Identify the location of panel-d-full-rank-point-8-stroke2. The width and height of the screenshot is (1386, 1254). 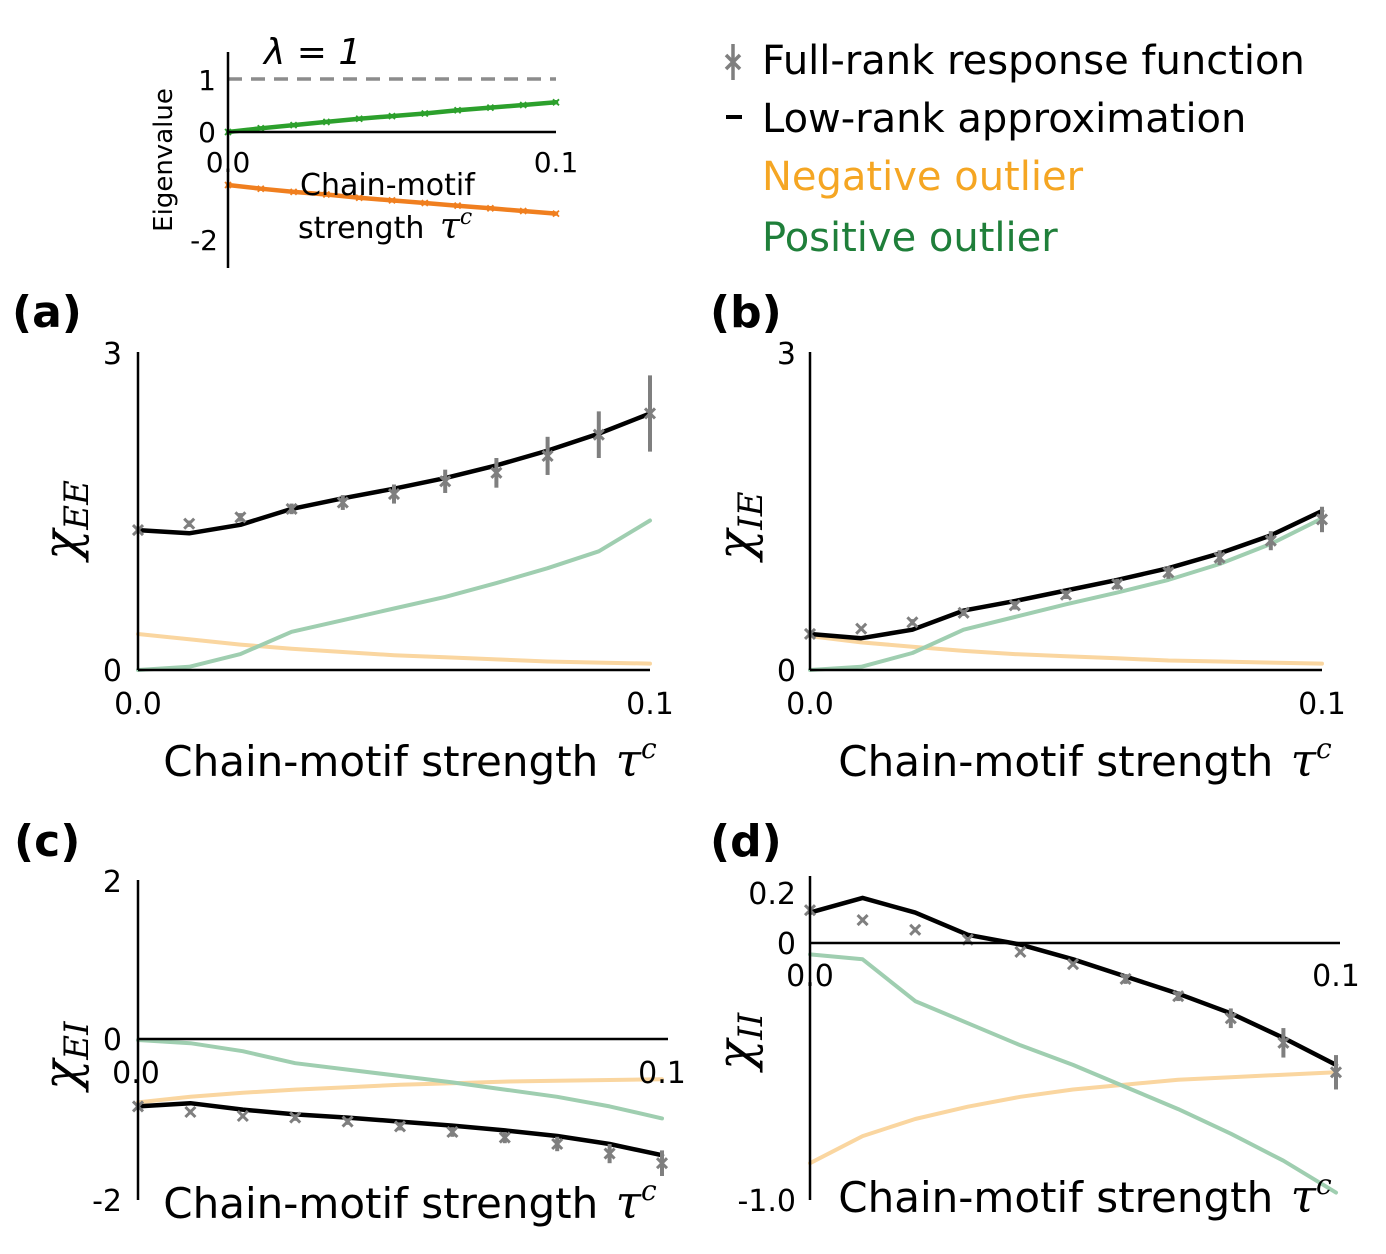
(1230, 1018).